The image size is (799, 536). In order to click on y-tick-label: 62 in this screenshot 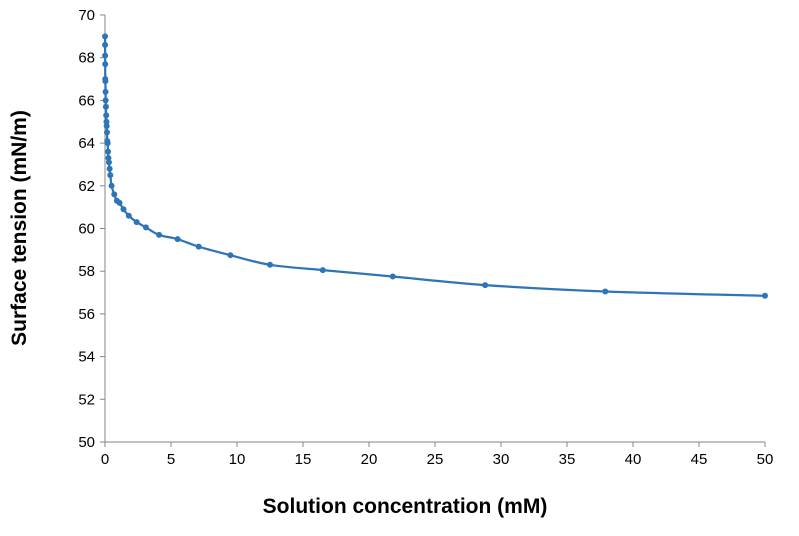, I will do `click(86, 186)`.